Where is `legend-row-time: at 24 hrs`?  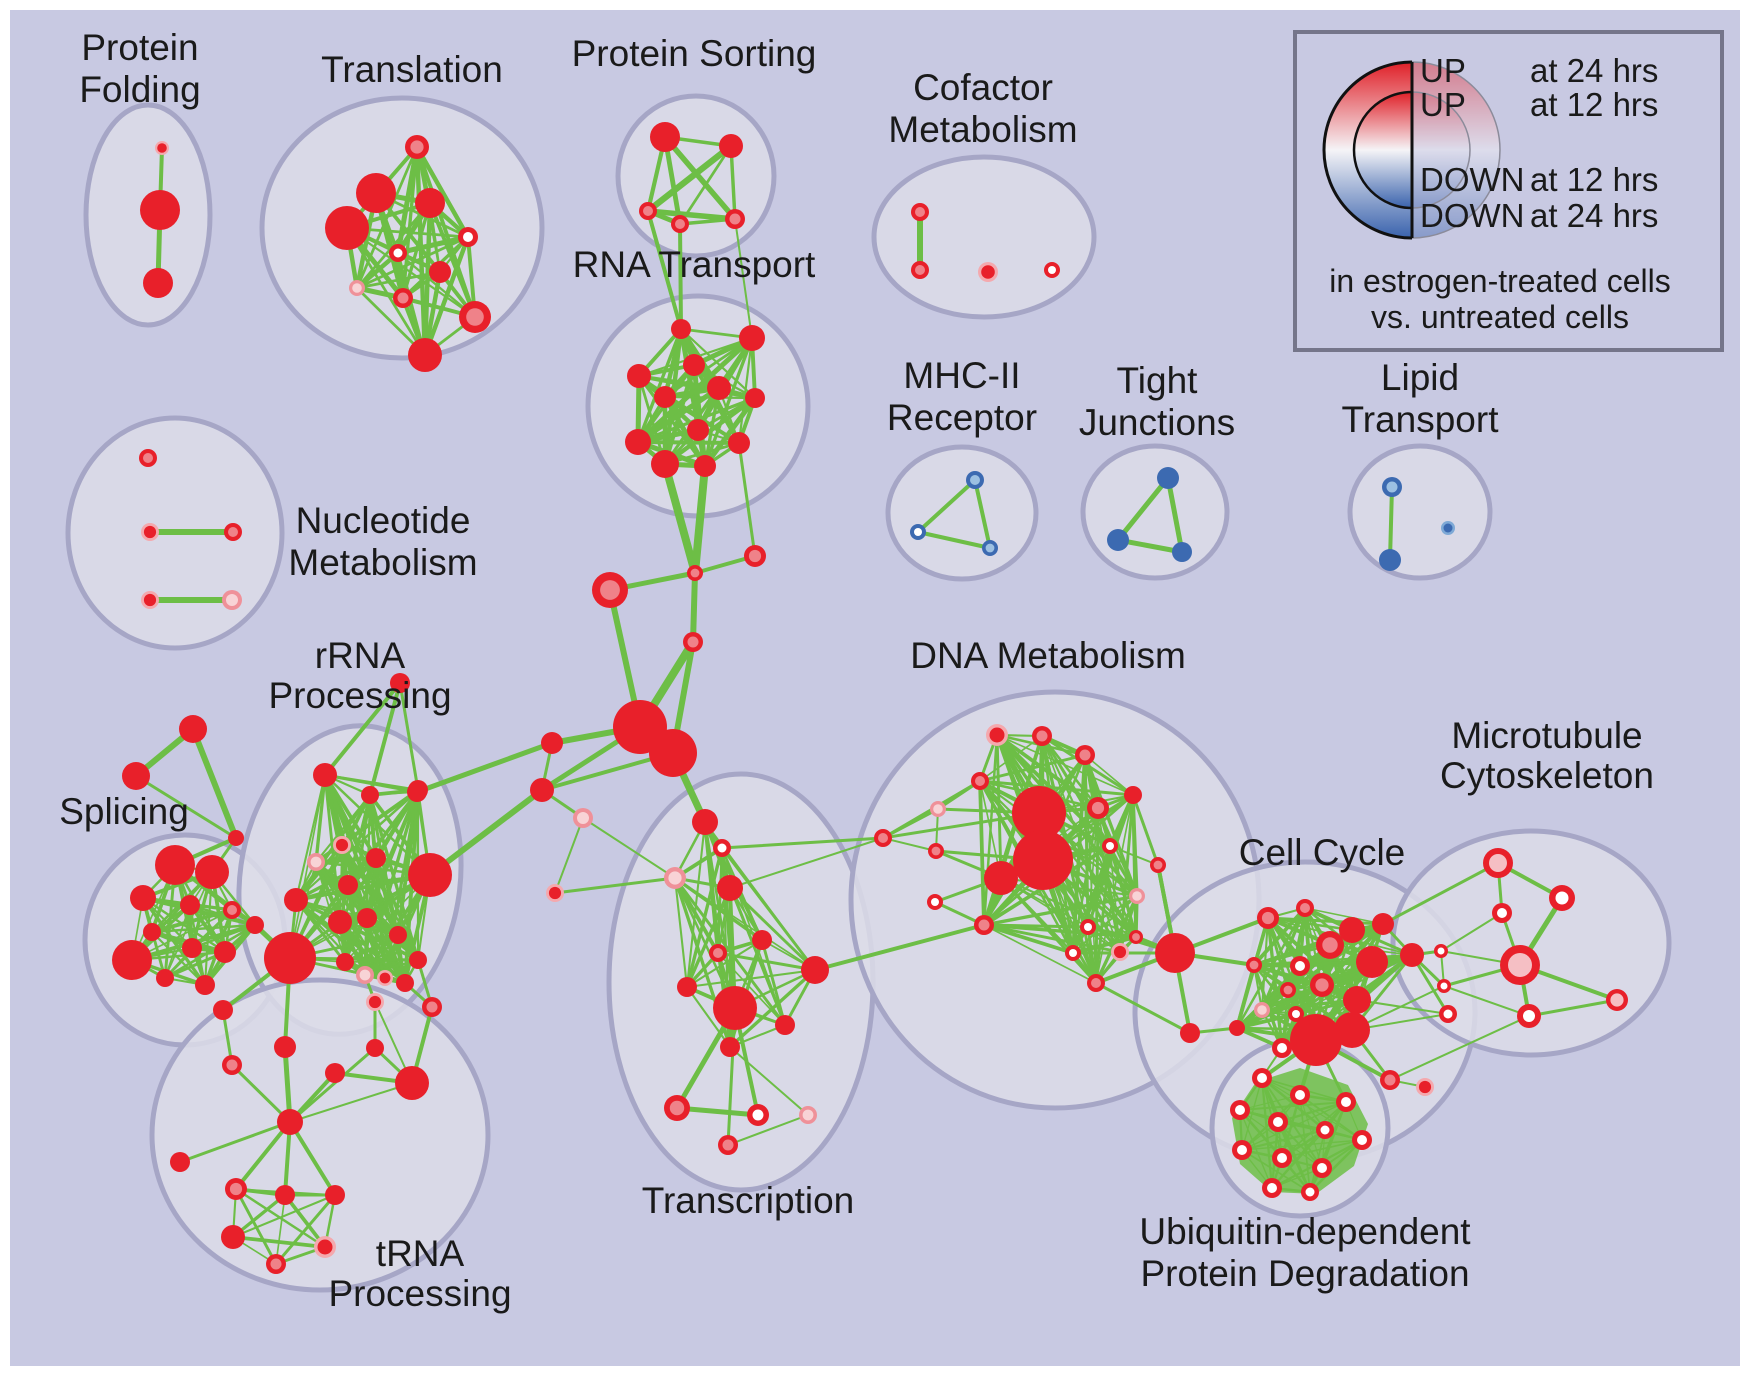
legend-row-time: at 24 hrs is located at coordinates (1594, 215).